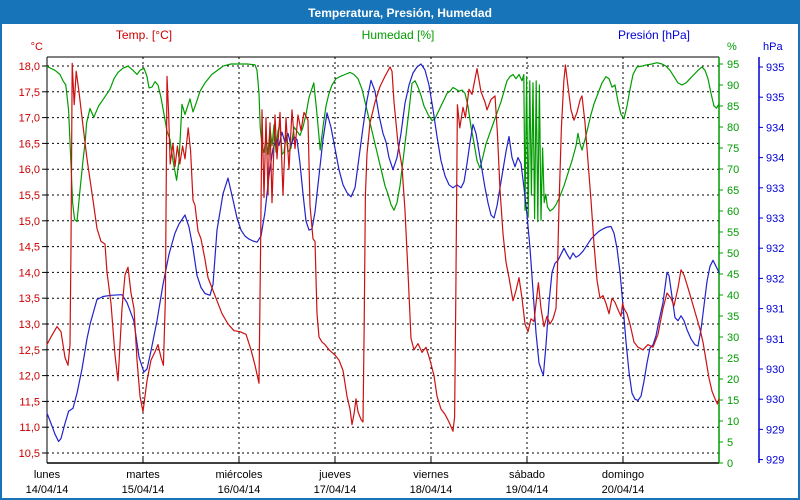 This screenshot has width=800, height=500. I want to click on humidity-tick-label: 50, so click(733, 254).